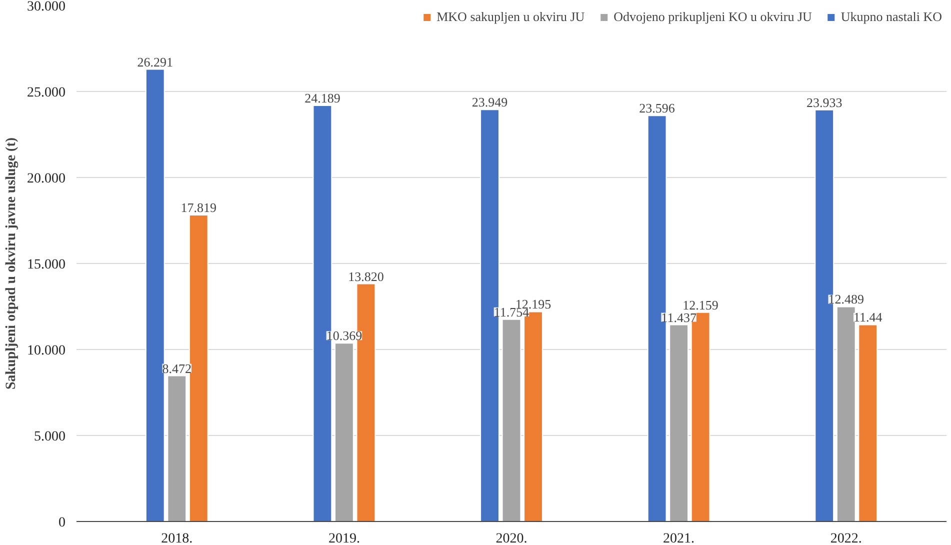 The image size is (951, 545). Describe the element at coordinates (46, 93) in the screenshot. I see `y-tick-label: 25.000` at that location.